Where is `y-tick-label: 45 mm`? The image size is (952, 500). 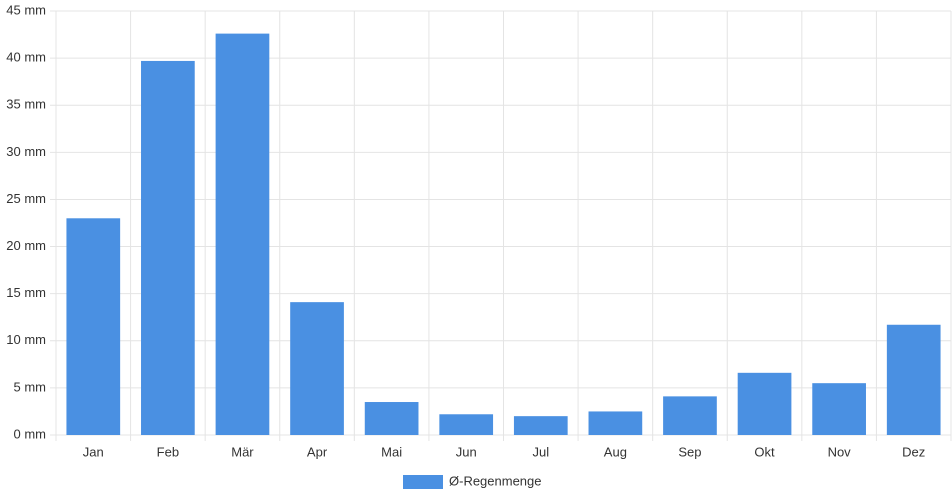 y-tick-label: 45 mm is located at coordinates (26, 9).